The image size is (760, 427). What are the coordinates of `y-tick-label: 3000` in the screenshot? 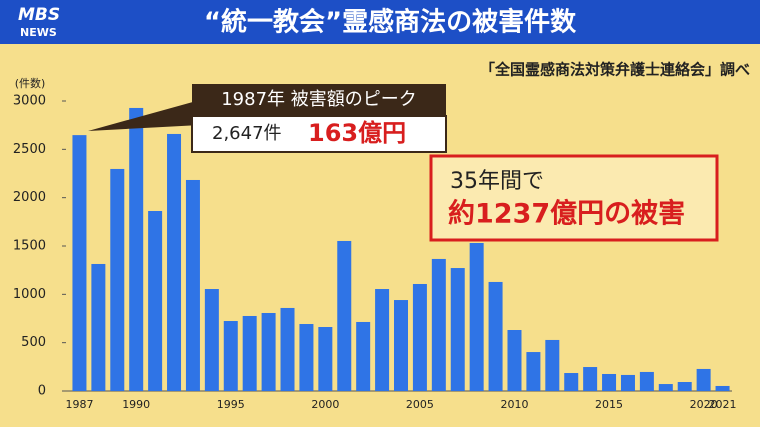 It's located at (29, 101).